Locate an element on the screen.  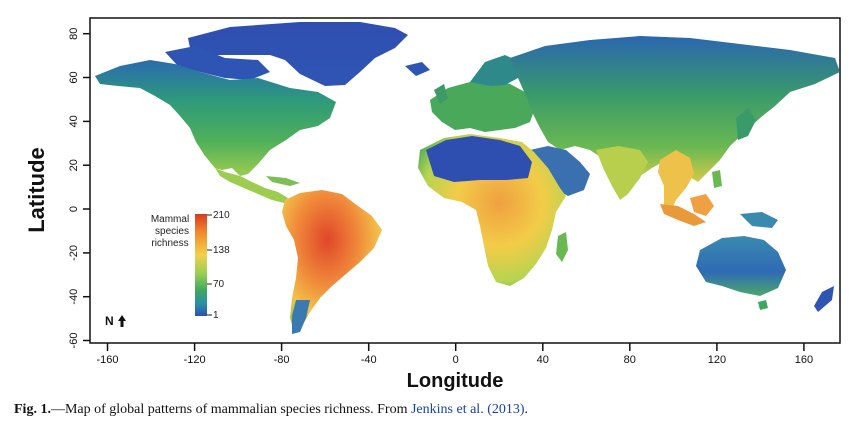
y-tick-label: 60 is located at coordinates (74, 77).